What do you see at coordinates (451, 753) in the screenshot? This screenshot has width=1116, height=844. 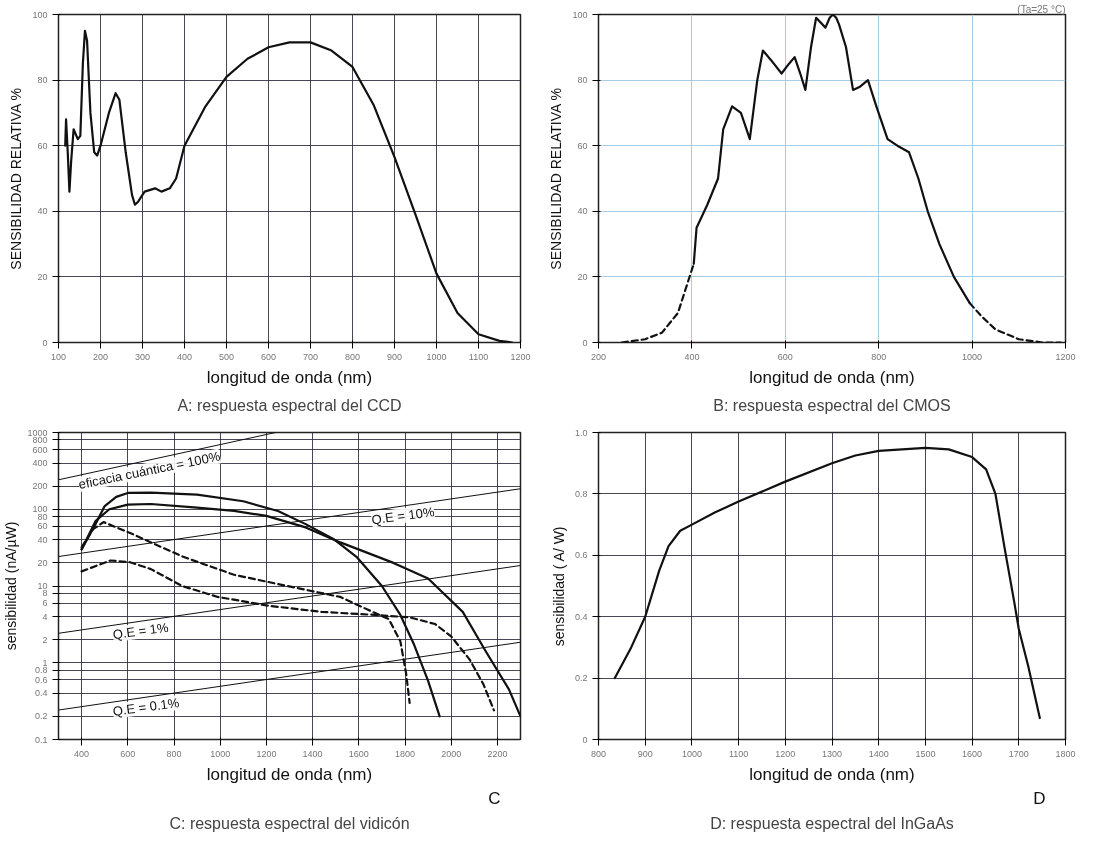 I see `x-tick-label: 2000` at bounding box center [451, 753].